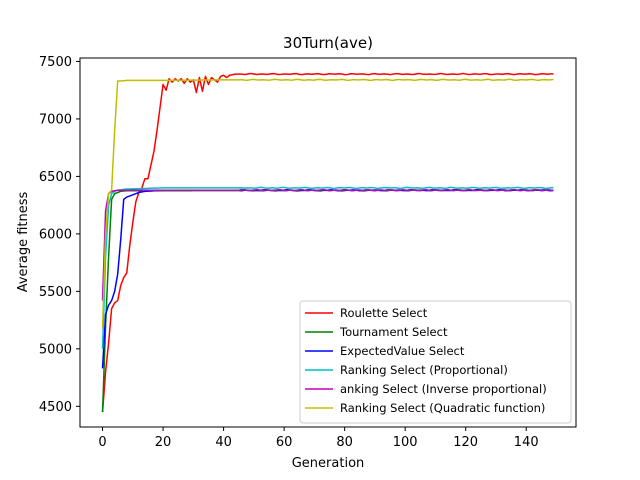  Describe the element at coordinates (55, 62) in the screenshot. I see `y-tick-label: 7500` at that location.